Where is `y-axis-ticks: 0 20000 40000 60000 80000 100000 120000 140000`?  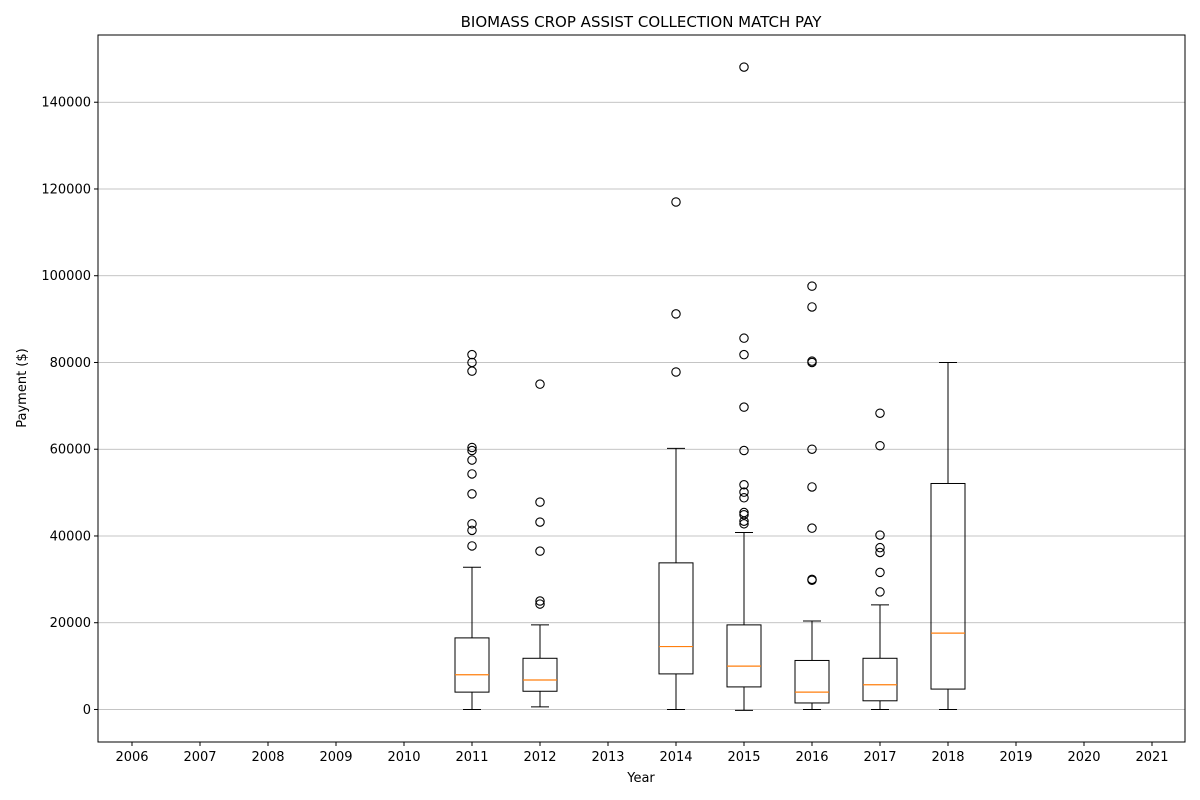
y-axis-ticks: 0 20000 40000 60000 80000 100000 120000 140000 is located at coordinates (69, 407).